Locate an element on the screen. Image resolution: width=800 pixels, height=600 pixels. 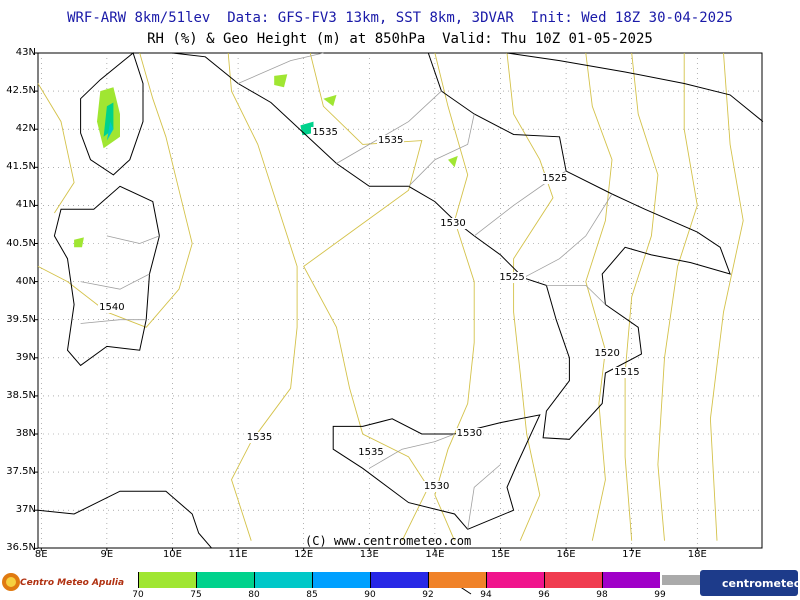
corsica-coastline is located at coordinates (112, 114).